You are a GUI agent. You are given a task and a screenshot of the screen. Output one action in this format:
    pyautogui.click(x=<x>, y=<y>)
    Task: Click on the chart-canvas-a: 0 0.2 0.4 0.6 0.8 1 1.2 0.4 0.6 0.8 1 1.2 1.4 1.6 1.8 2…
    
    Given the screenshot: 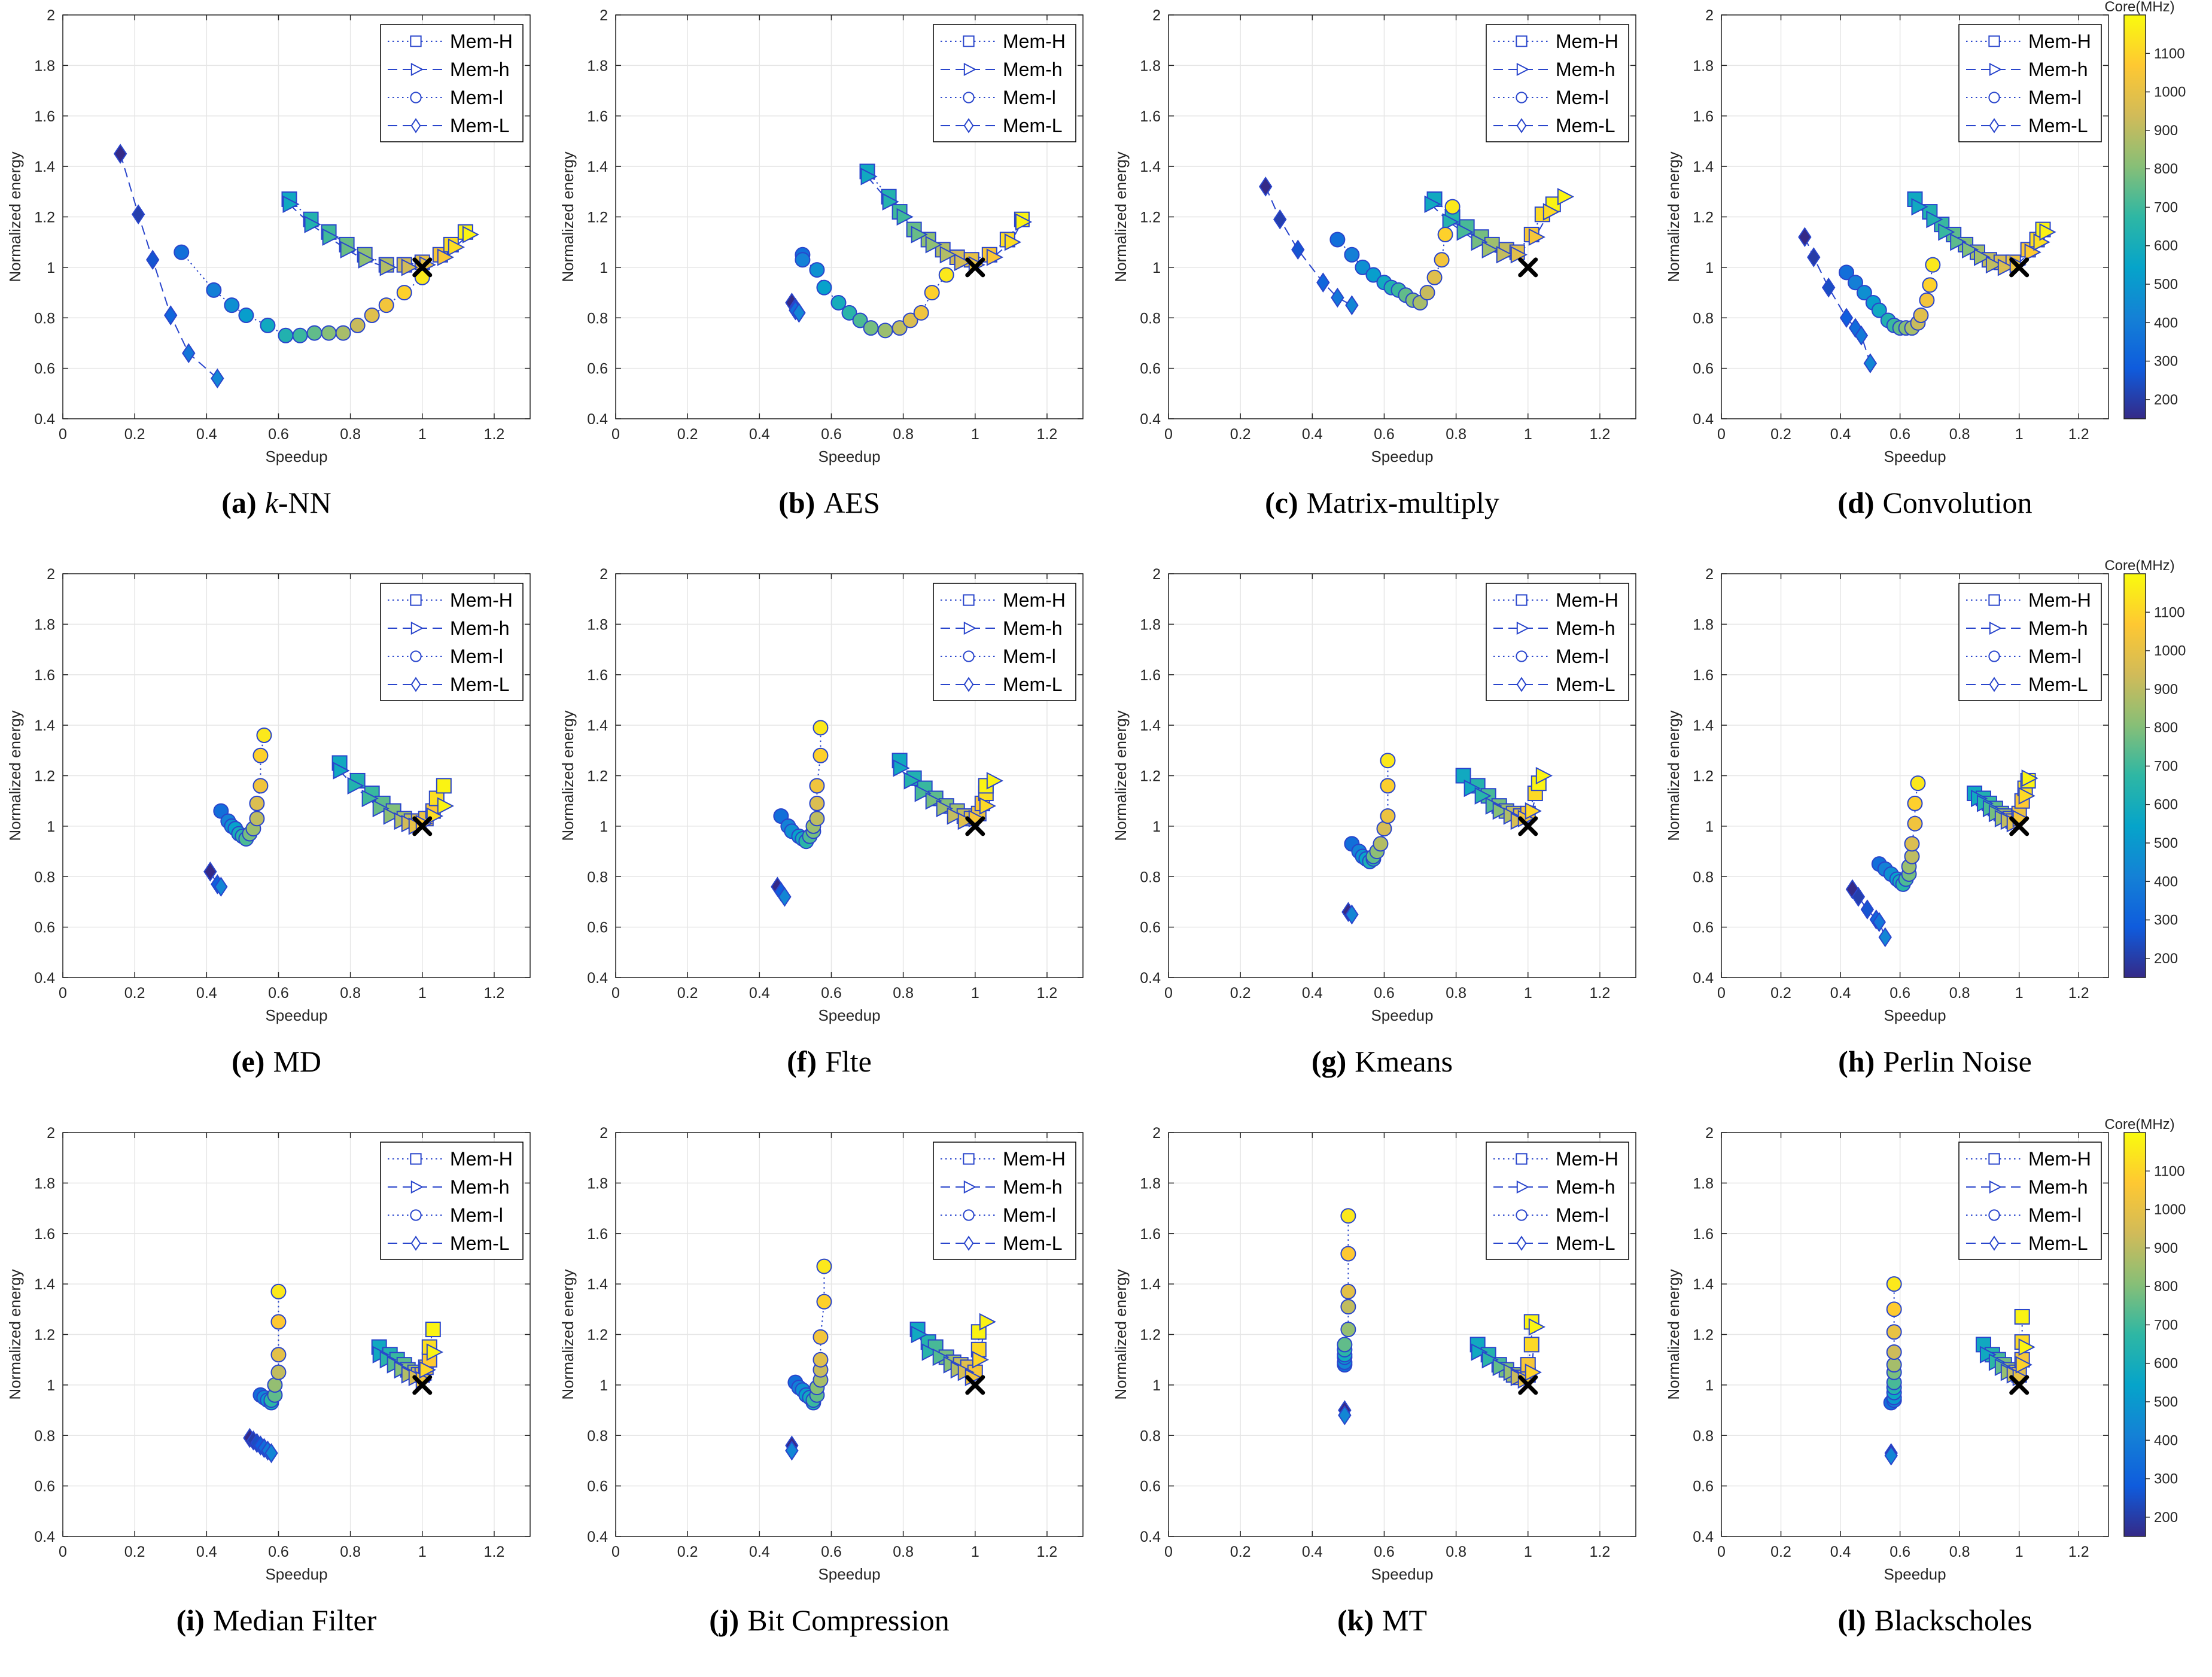 What is the action you would take?
    pyautogui.click(x=268, y=236)
    